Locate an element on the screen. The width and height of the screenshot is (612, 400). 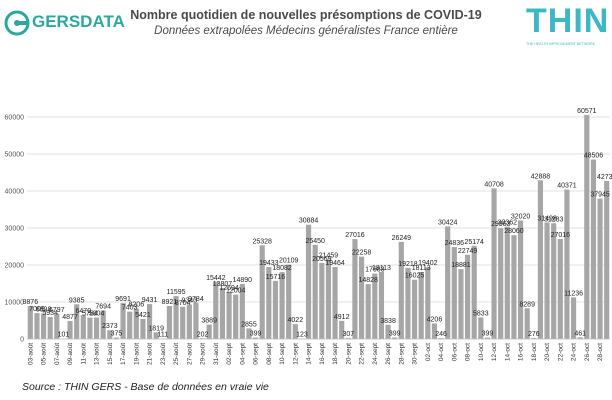
data-label: 9691 is located at coordinates (123, 299).